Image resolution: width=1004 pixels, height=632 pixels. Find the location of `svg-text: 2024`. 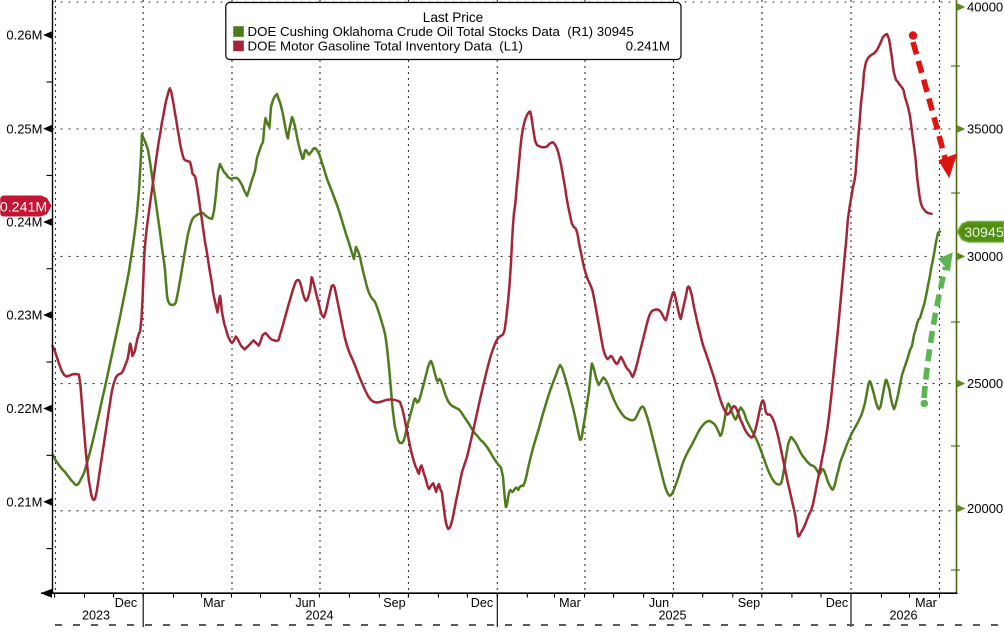

svg-text: 2024 is located at coordinates (319, 616).